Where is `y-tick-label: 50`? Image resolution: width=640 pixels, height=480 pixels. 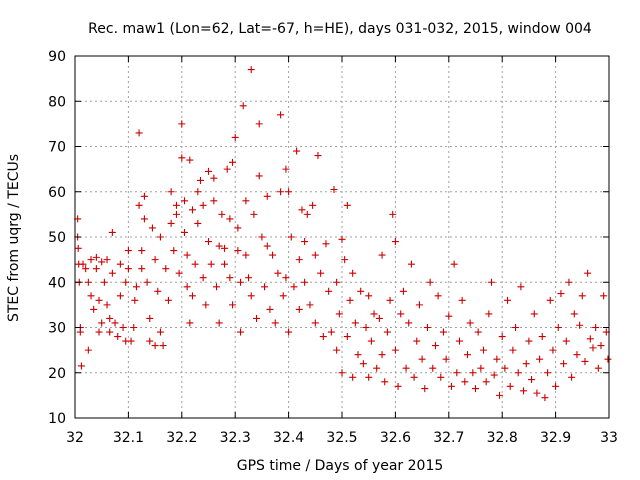
y-tick-label: 50 is located at coordinates (57, 238).